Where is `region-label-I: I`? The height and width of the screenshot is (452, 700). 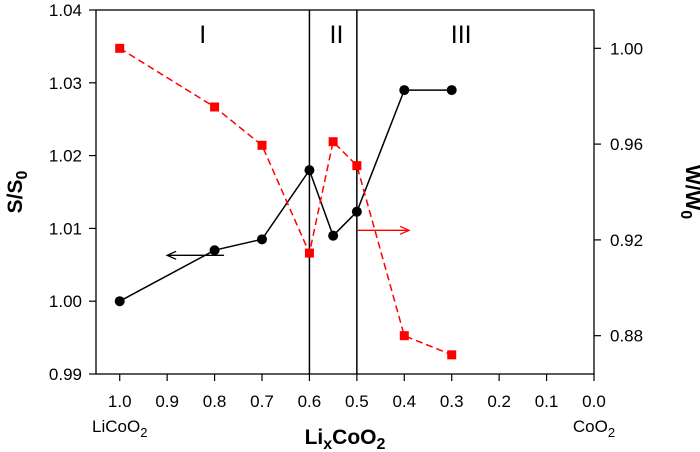 region-label-I: I is located at coordinates (202, 35).